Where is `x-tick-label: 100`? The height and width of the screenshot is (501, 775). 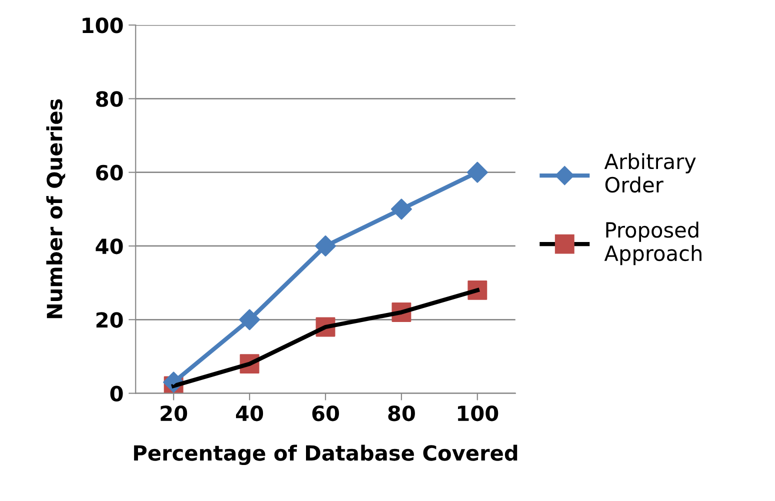
x-tick-label: 100 is located at coordinates (478, 413).